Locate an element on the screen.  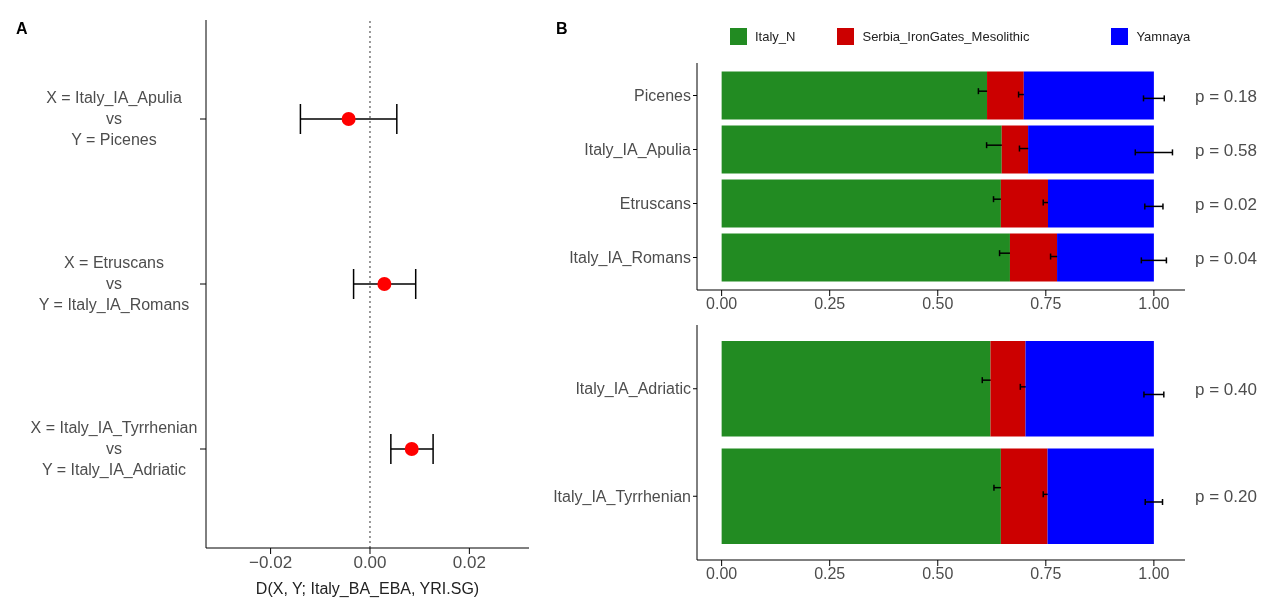
y-tick-label: X = Italy_IA_Tyrrhenian vs Y = Italy_IA_Adriatic is located at coordinates (114, 449).